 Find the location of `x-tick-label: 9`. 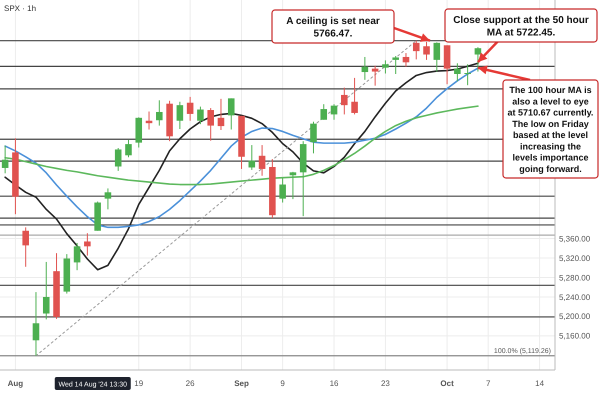

x-tick-label: 9 is located at coordinates (283, 383).